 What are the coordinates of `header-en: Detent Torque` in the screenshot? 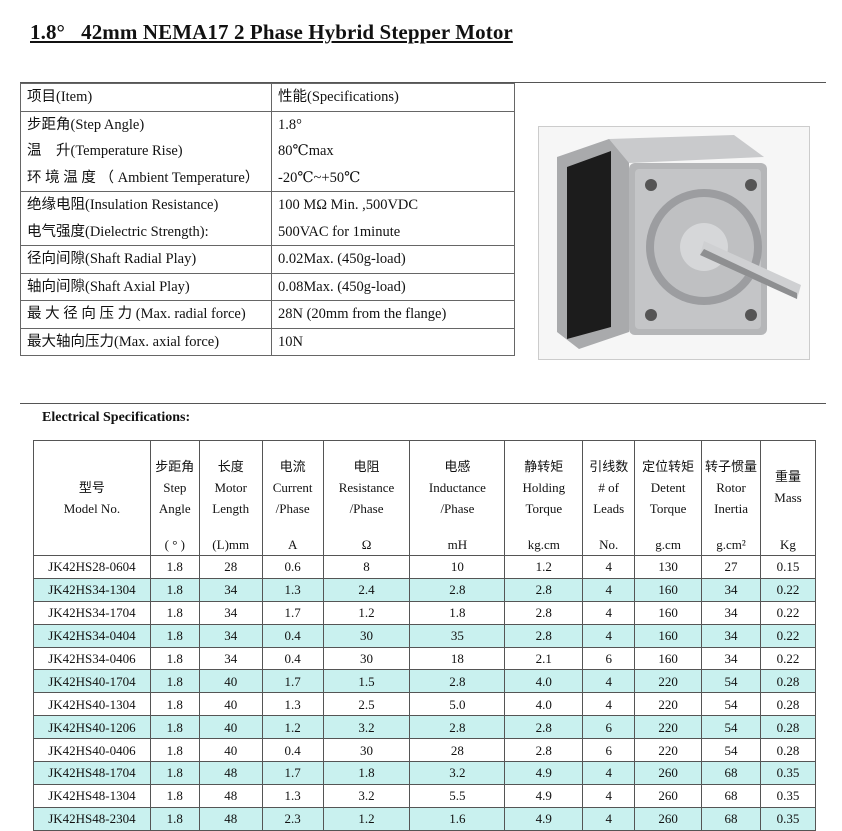 It's located at (668, 497).